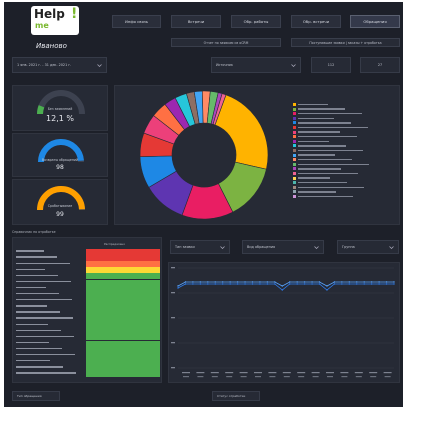  What do you see at coordinates (59, 65) in the screenshot?
I see `date-range-select: 1 янв. 2021 г. - 31 дек. 2021 г.` at bounding box center [59, 65].